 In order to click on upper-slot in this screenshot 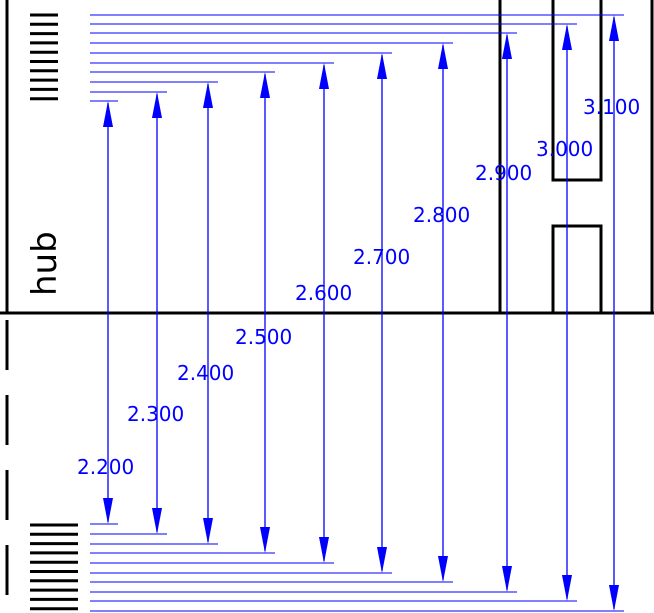, I will do `click(577, 91)`.